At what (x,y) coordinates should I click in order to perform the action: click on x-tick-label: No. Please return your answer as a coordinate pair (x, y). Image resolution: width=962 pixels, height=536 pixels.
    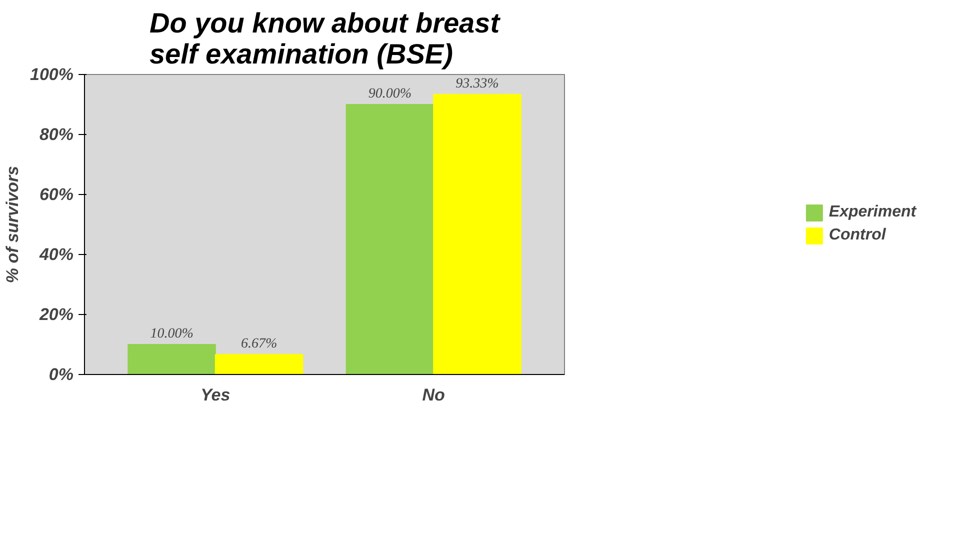
    Looking at the image, I should click on (433, 395).